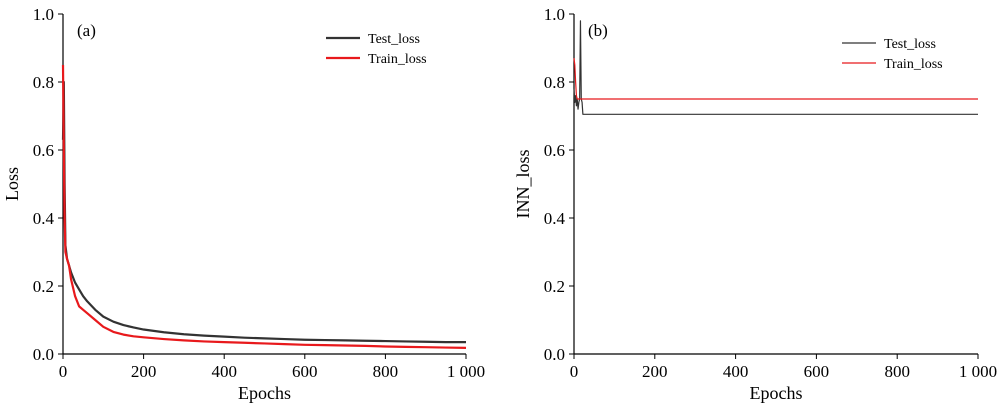  I want to click on panel-label: (a), so click(86, 30).